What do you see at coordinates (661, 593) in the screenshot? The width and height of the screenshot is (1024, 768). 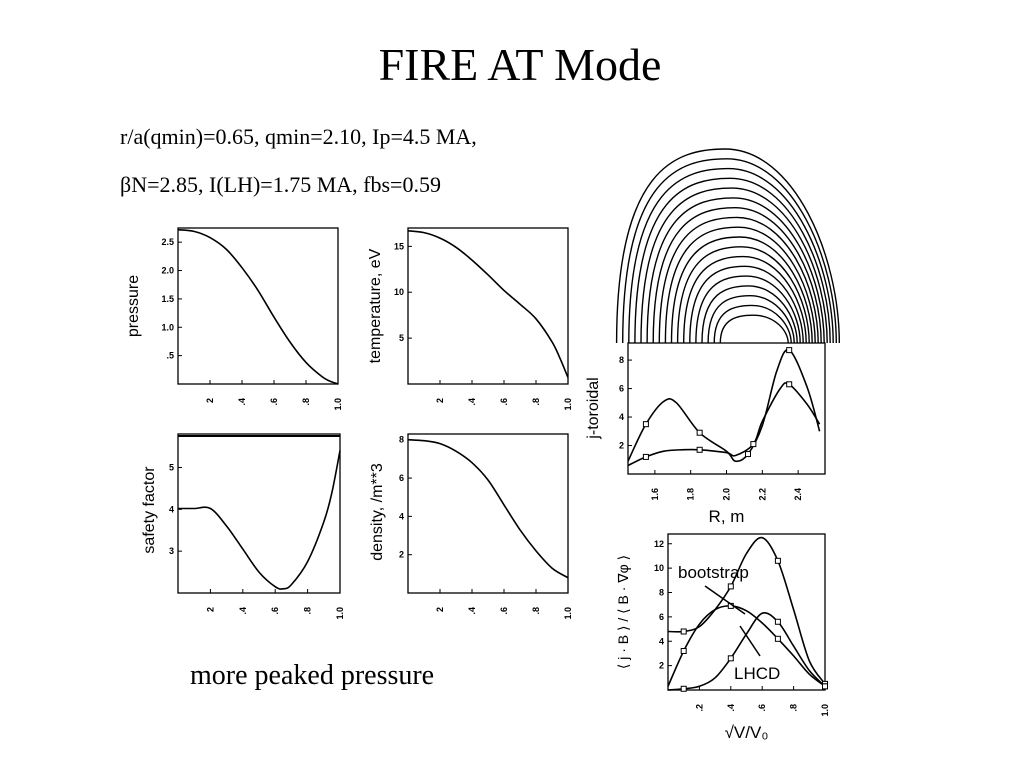 I see `curr-ytick-label: 8` at bounding box center [661, 593].